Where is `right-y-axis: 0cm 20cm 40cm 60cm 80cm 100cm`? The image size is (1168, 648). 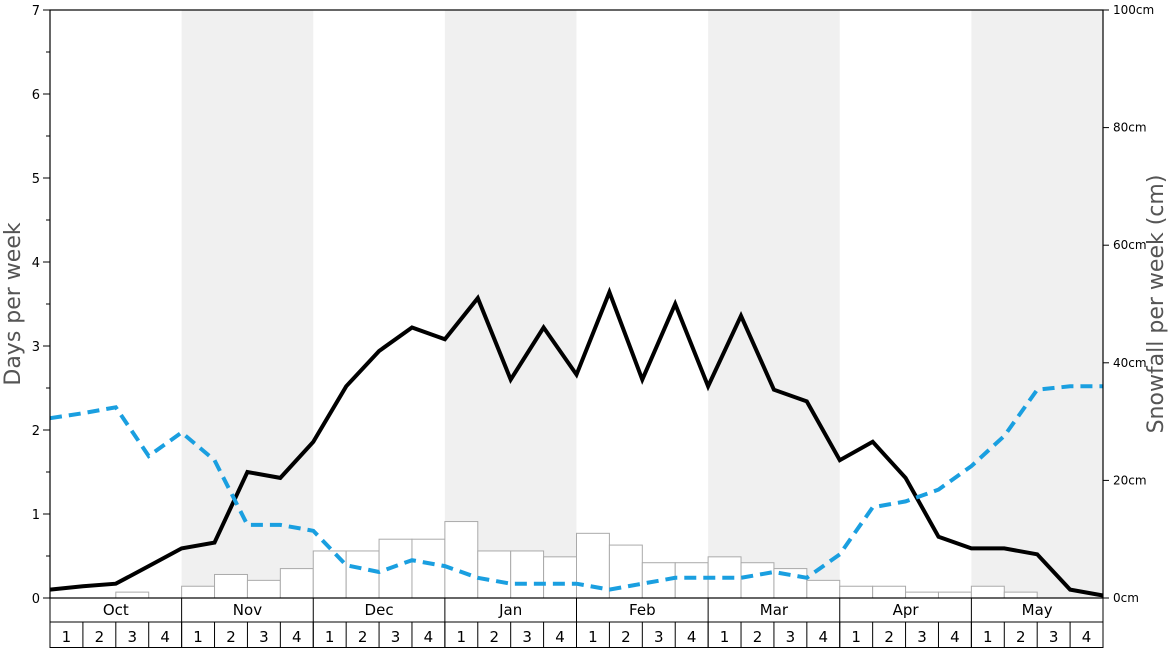
right-y-axis: 0cm 20cm 40cm 60cm 80cm 100cm is located at coordinates (1128, 304).